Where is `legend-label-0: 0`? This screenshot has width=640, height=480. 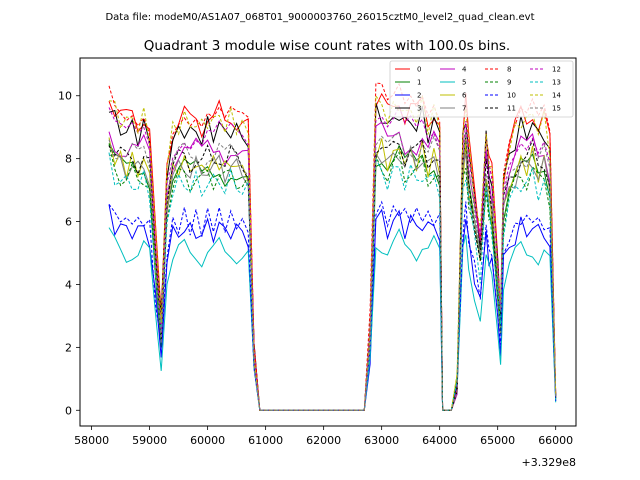
legend-label-0: 0 is located at coordinates (419, 70).